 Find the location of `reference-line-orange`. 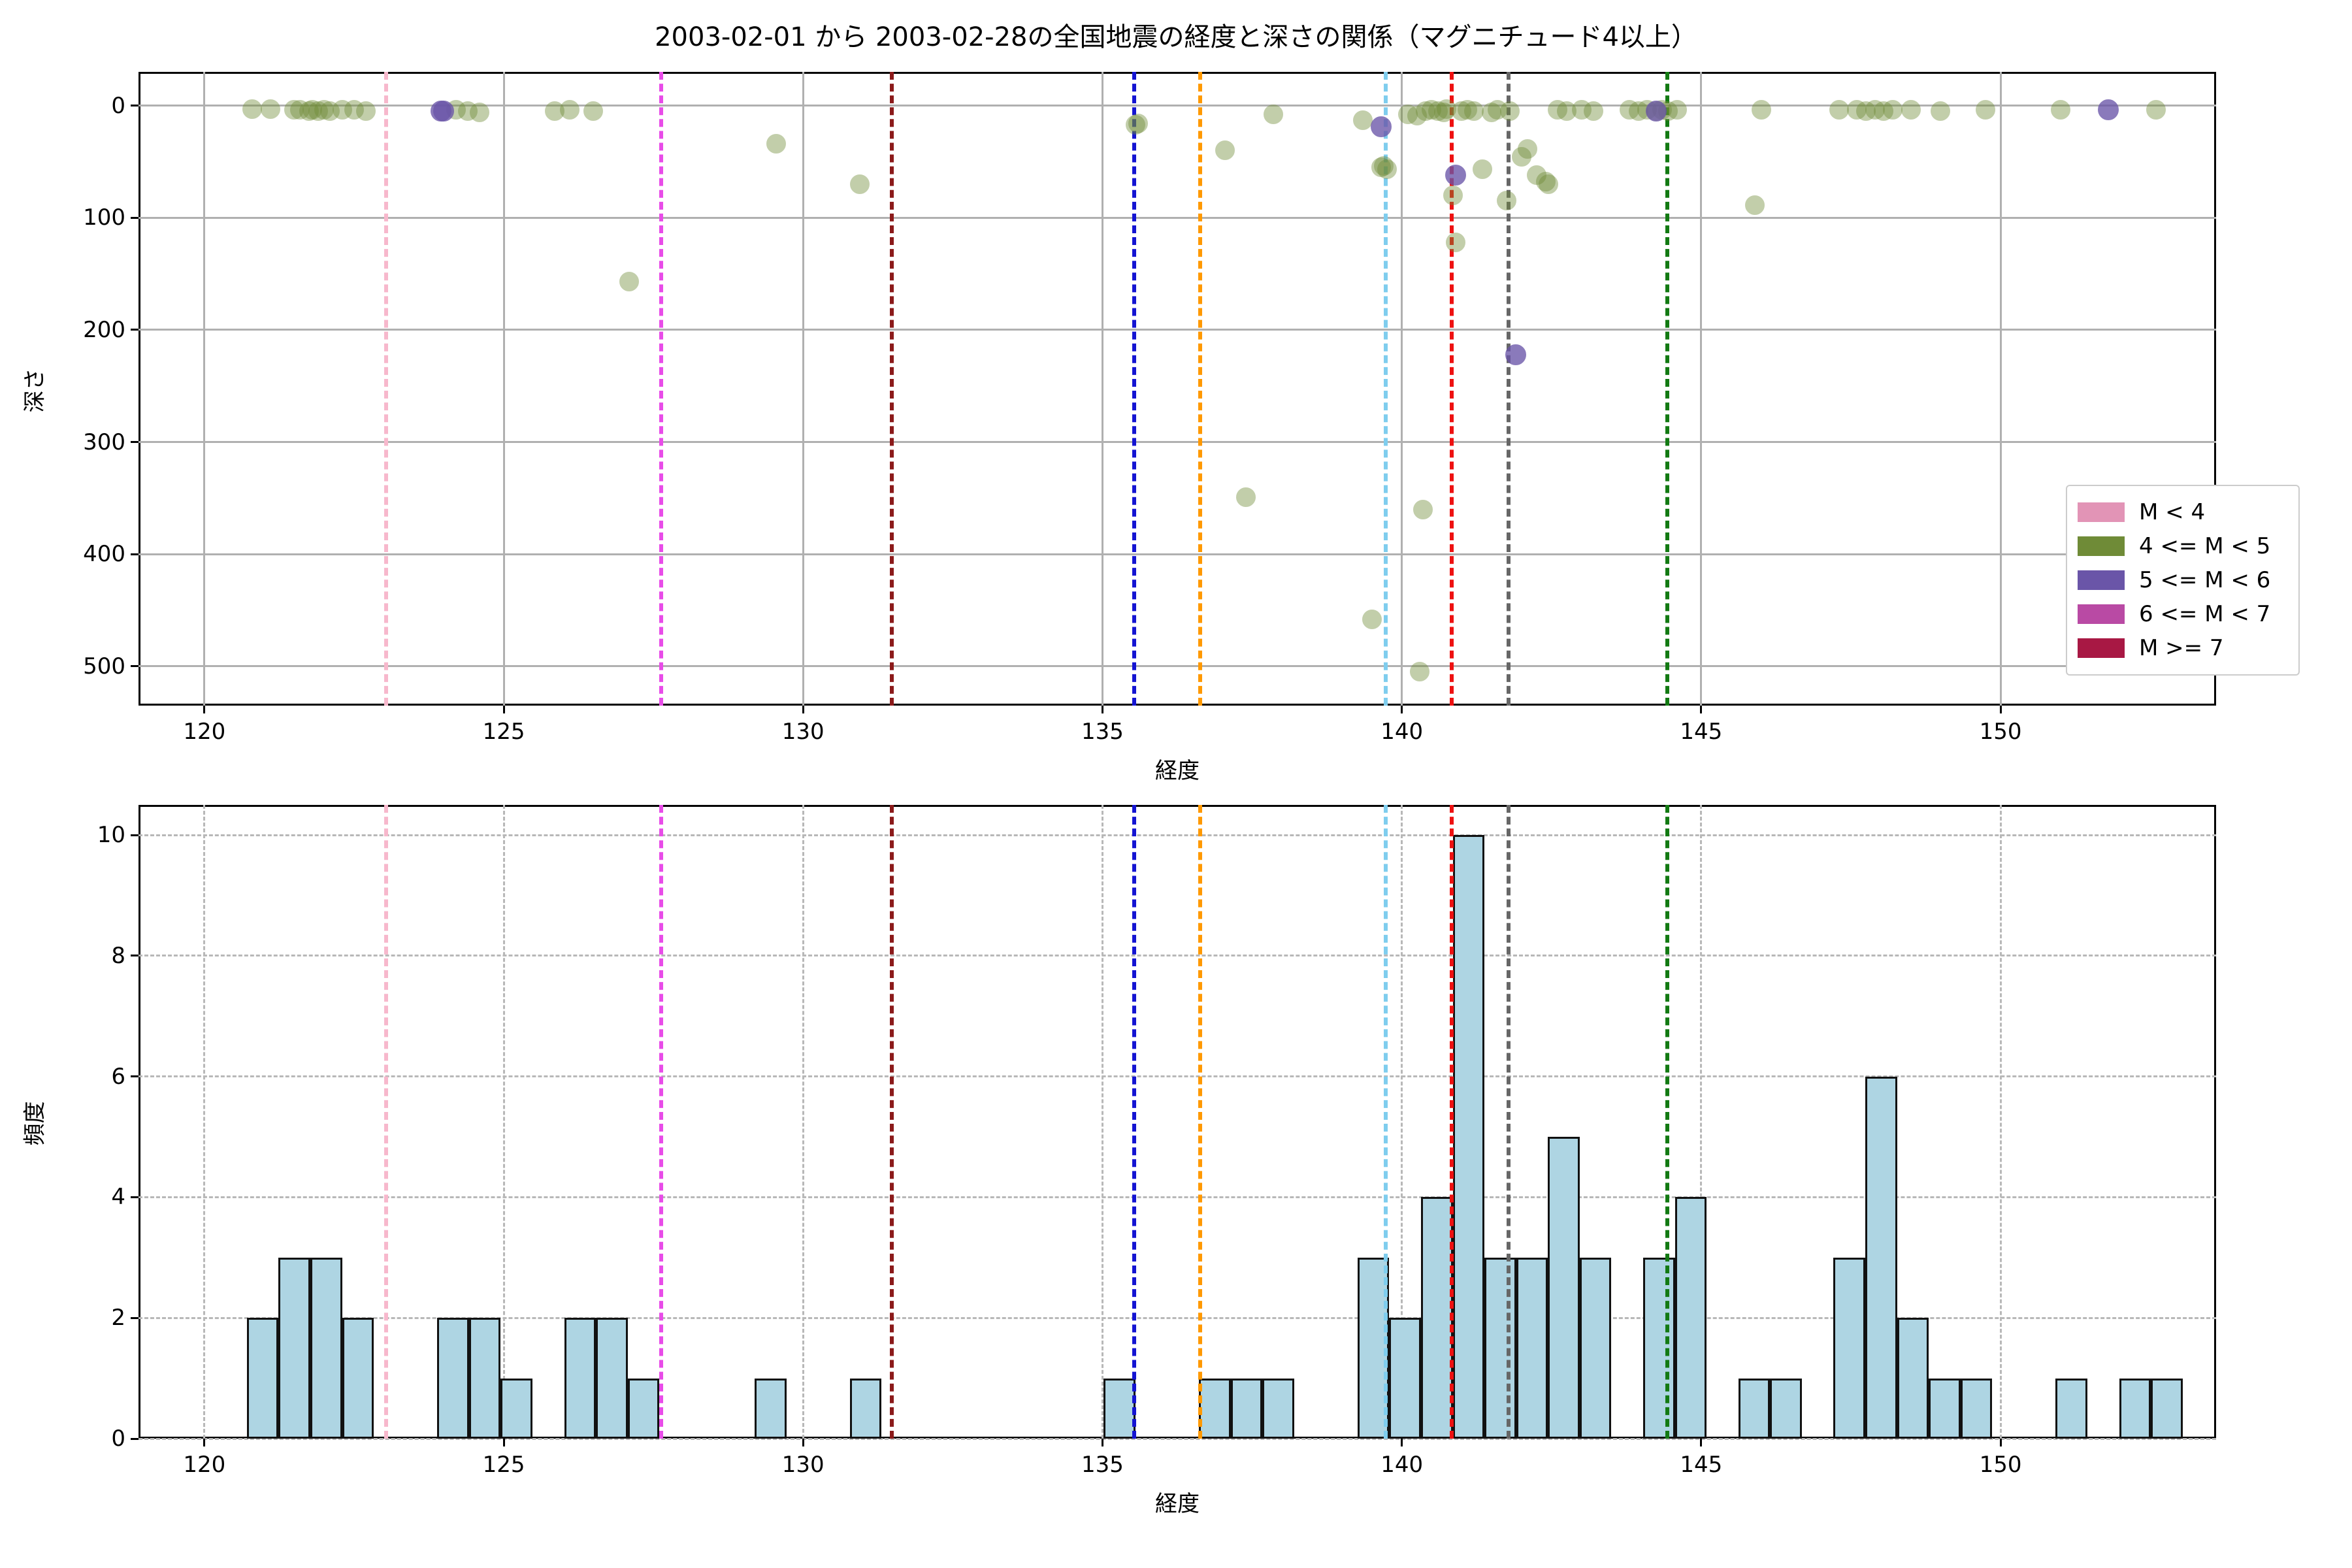

reference-line-orange is located at coordinates (1200, 389).